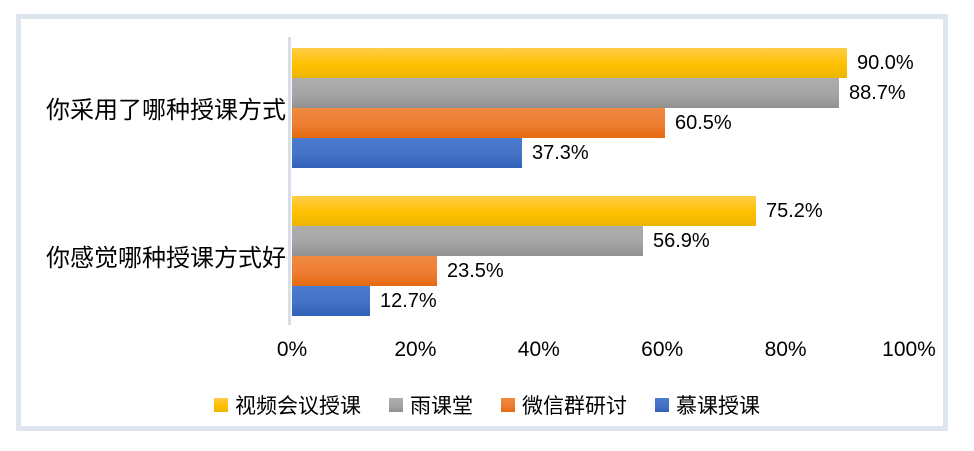 This screenshot has height=451, width=974. I want to click on legend-label-1: 雨课堂, so click(441, 406).